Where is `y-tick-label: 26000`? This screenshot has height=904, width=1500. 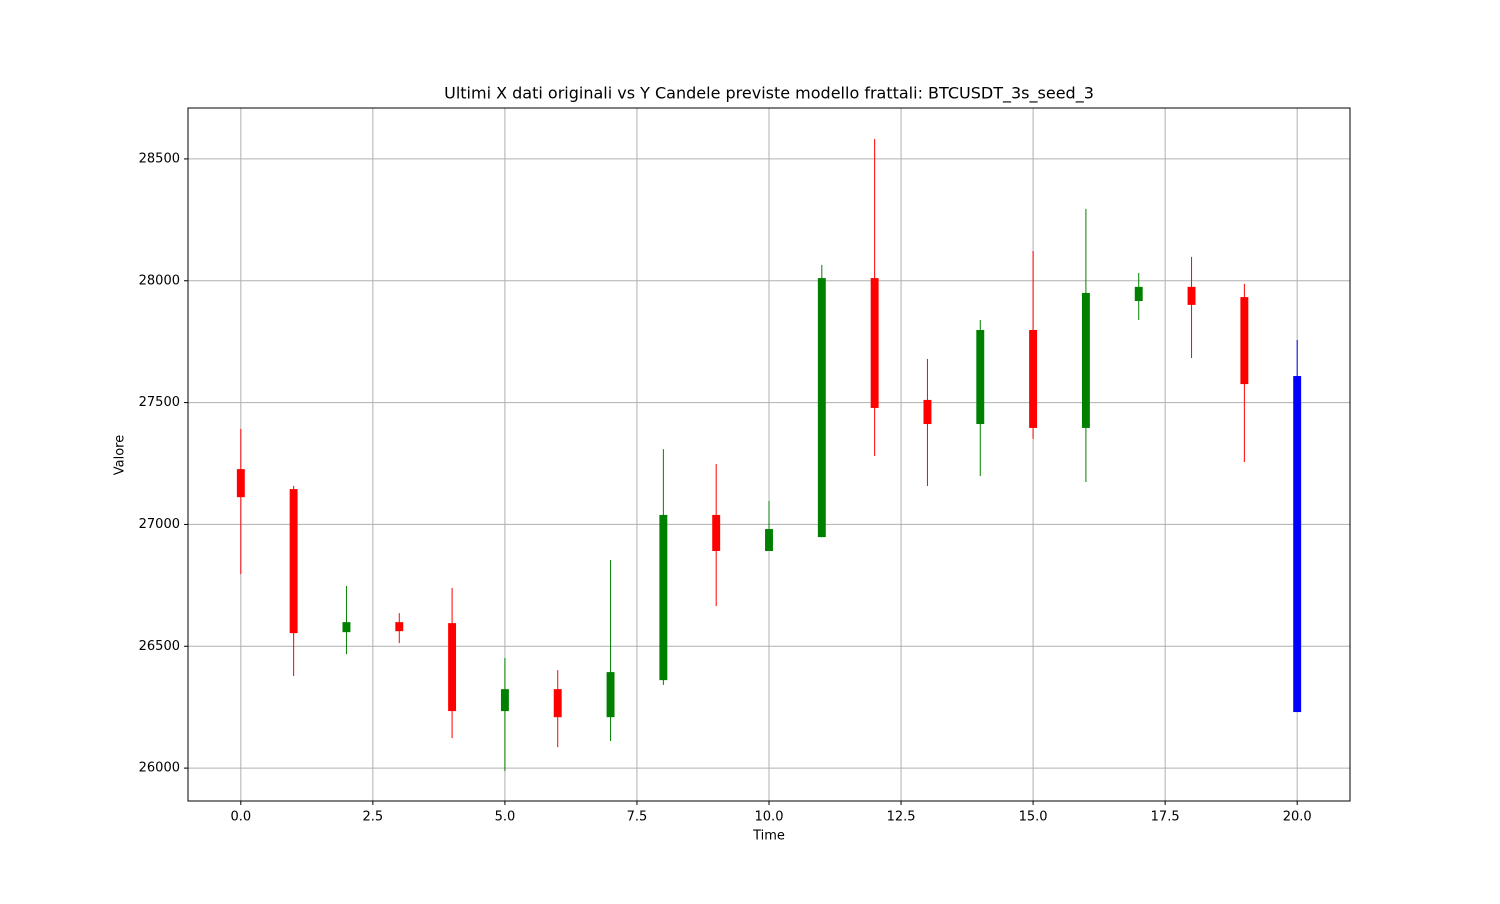 y-tick-label: 26000 is located at coordinates (159, 768).